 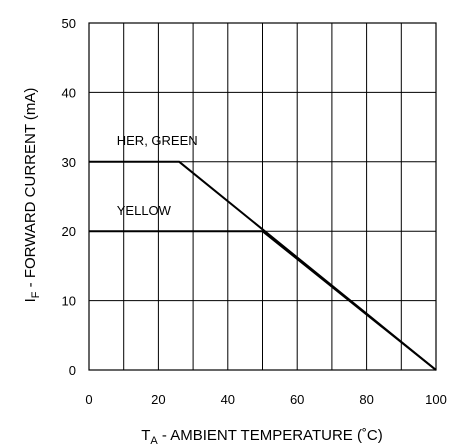 What do you see at coordinates (157, 175) in the screenshot?
I see `series-labels: HER, GREEN YELLOW` at bounding box center [157, 175].